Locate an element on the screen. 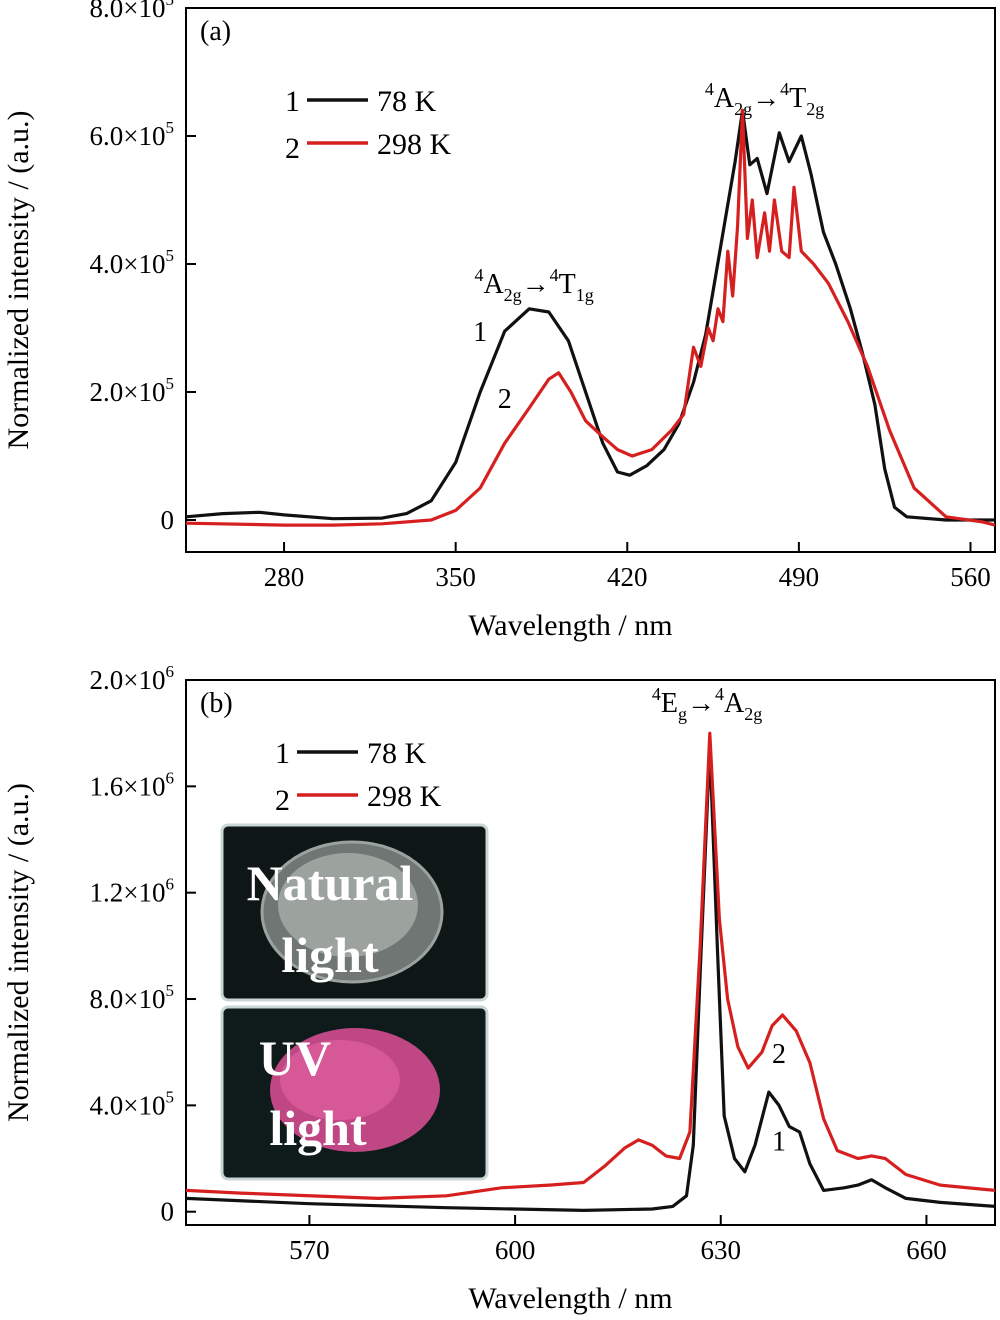  powder-highlight is located at coordinates (348, 905).